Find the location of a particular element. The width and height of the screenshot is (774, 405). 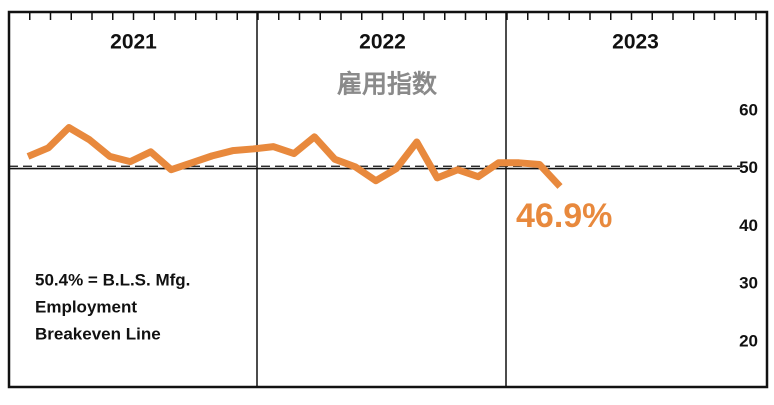

y-tick-label: 60 is located at coordinates (748, 109).